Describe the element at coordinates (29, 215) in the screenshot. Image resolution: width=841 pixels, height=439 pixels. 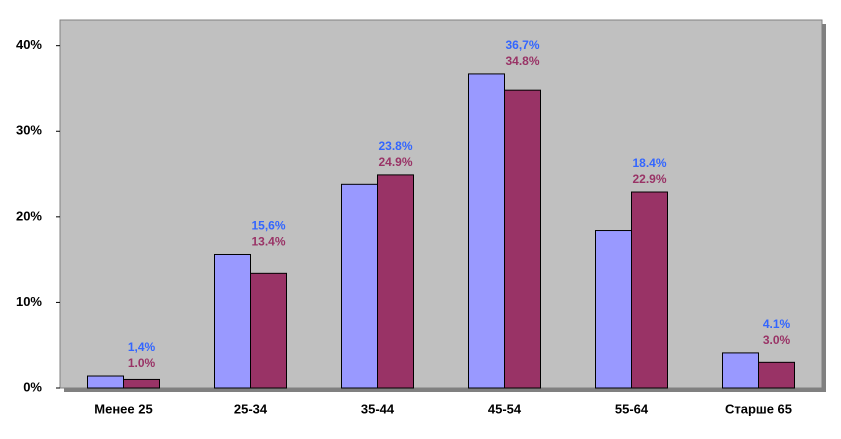
I see `y-tick-label: 20%` at that location.